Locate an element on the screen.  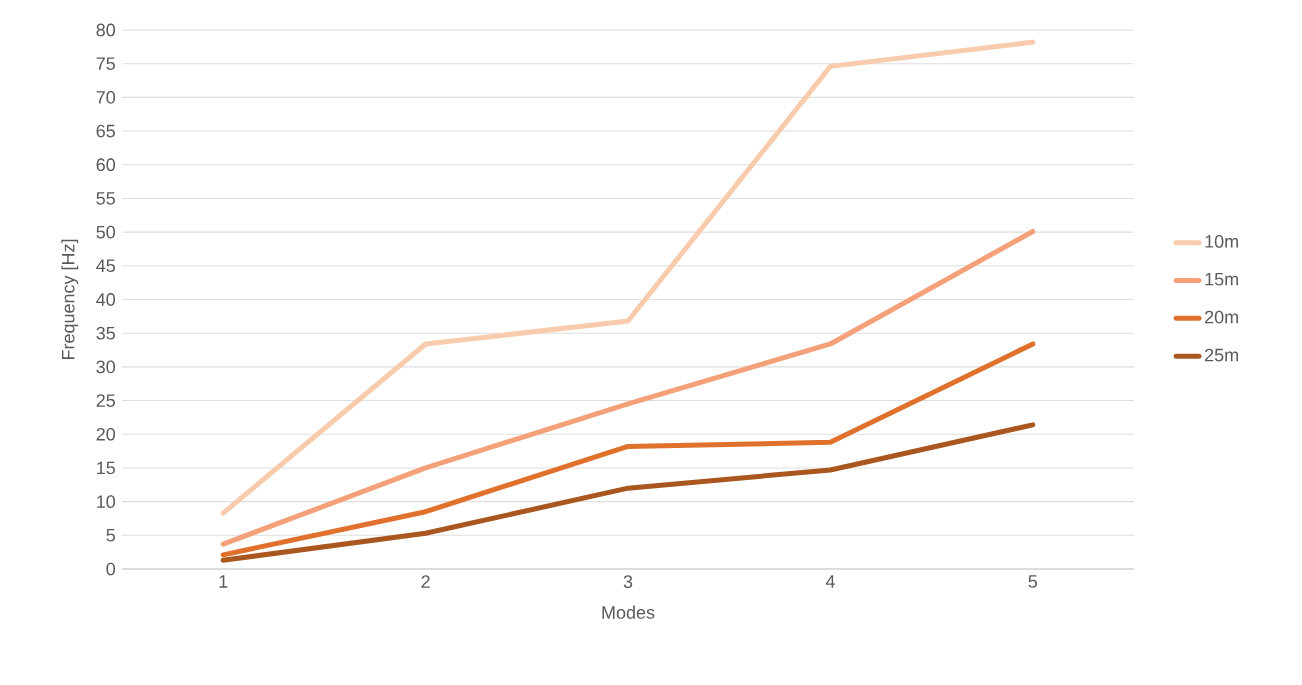
x-tick-label: 5 is located at coordinates (1033, 581).